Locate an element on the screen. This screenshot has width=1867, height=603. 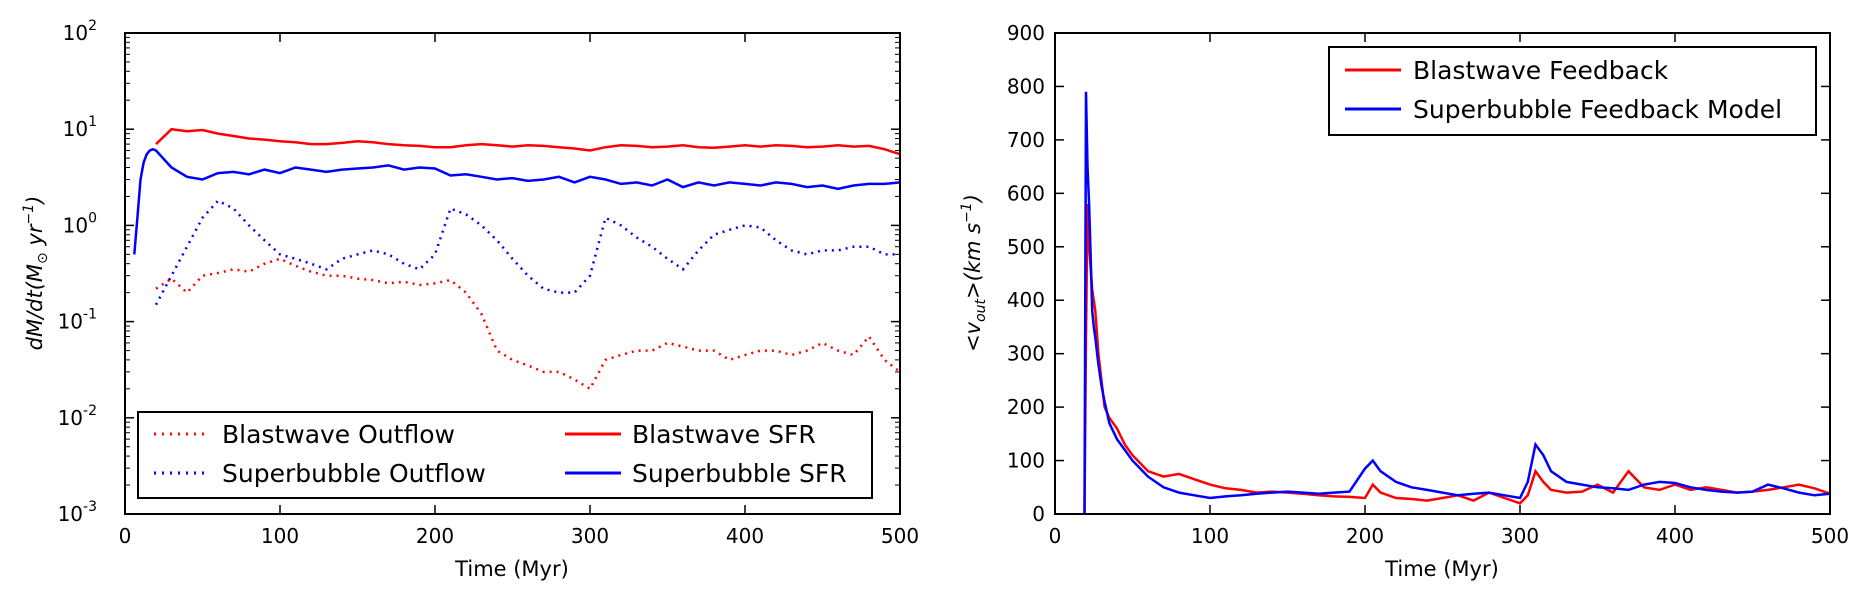
right-y-tick-labels: 0 100 200 300 400 500 600 700 800 900 is located at coordinates (1026, 273).